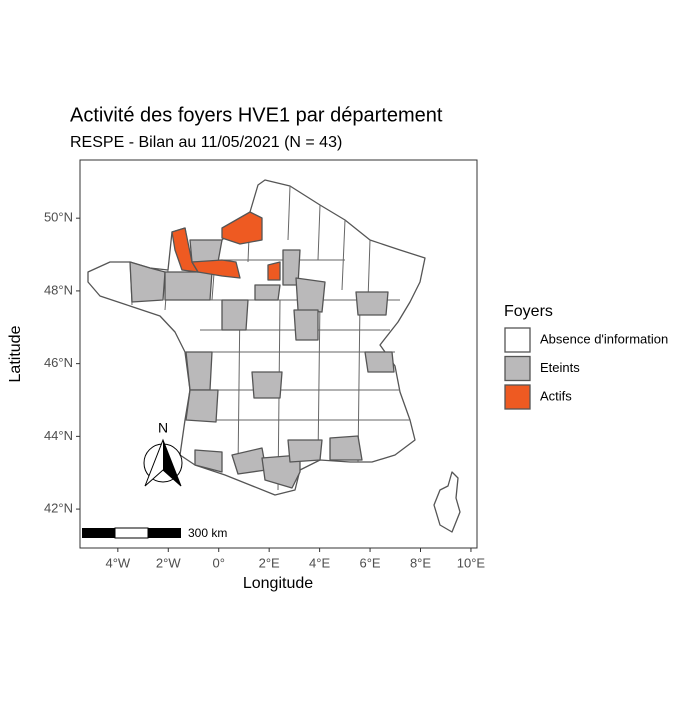 The width and height of the screenshot is (700, 705). I want to click on y-tick-label: 42°N, so click(58, 508).